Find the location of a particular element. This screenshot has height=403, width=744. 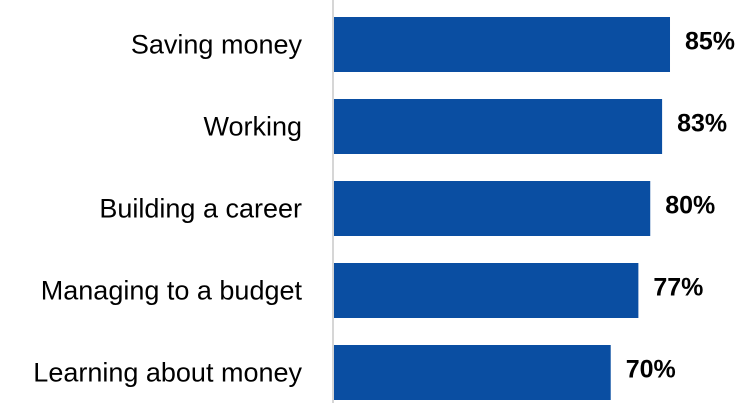

category-label: Working is located at coordinates (252, 127).